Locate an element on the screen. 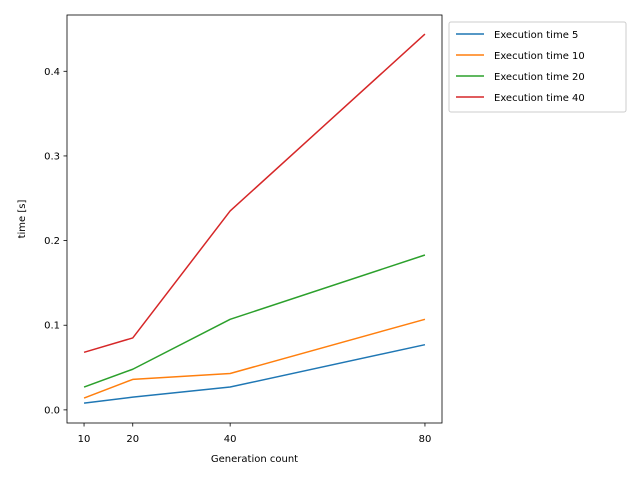 The height and width of the screenshot is (480, 640). y-tick-label: 0.1 is located at coordinates (52, 326).